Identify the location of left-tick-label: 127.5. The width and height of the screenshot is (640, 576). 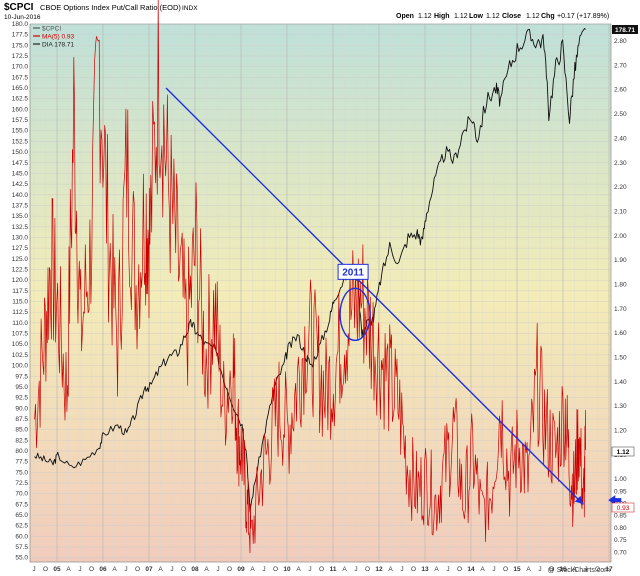
(20, 248).